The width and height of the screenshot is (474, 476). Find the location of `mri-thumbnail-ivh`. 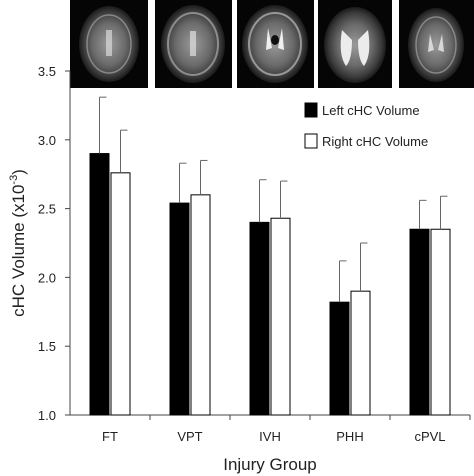

mri-thumbnail-ivh is located at coordinates (275, 44).